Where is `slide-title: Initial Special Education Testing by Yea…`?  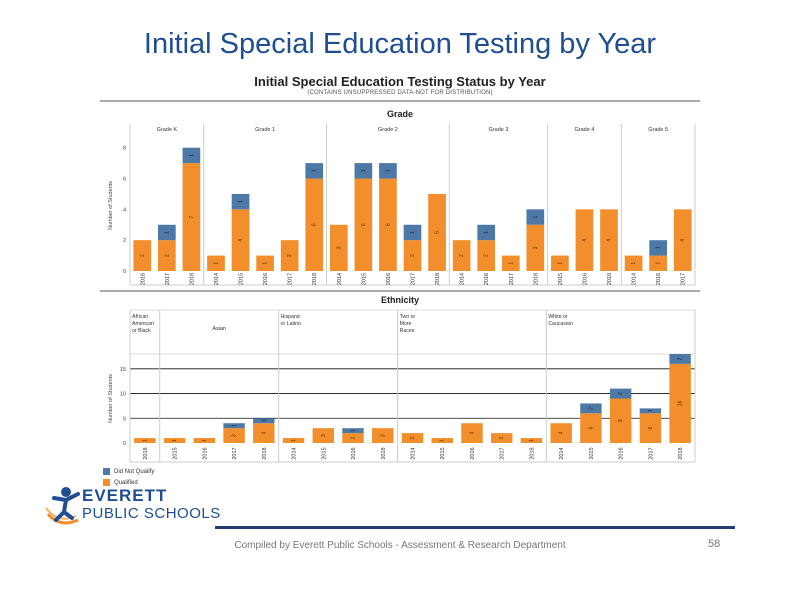 slide-title: Initial Special Education Testing by Yea… is located at coordinates (400, 44).